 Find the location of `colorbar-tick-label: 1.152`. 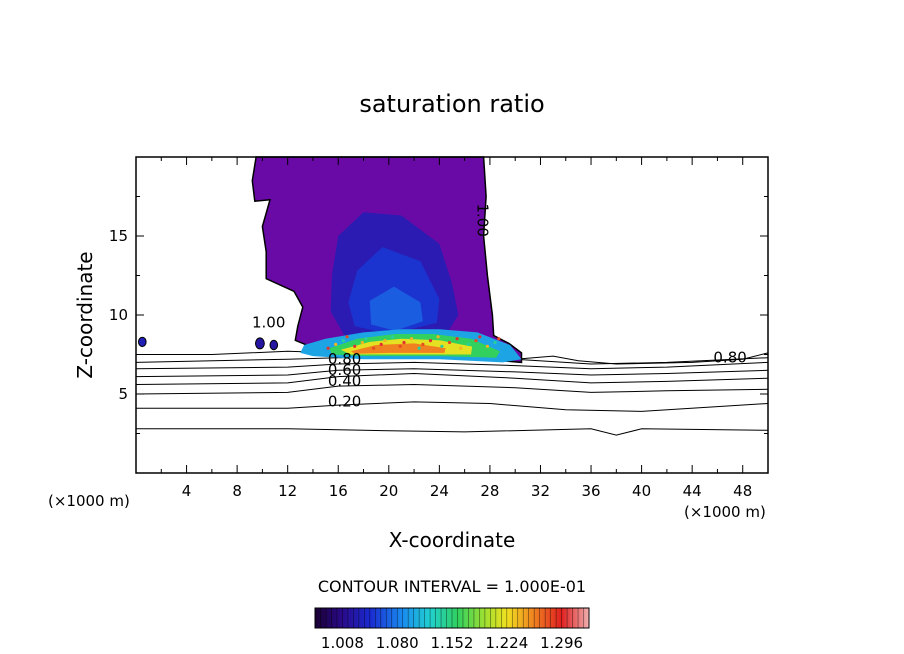

colorbar-tick-label: 1.152 is located at coordinates (452, 643).